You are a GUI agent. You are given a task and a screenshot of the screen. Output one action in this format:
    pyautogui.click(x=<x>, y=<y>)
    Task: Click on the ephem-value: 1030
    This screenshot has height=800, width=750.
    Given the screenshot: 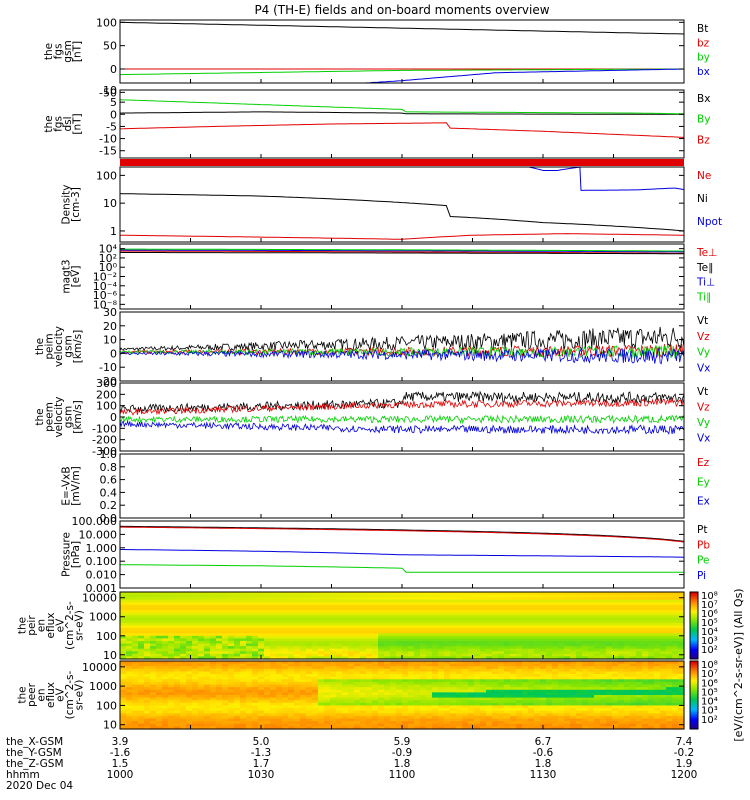 What is the action you would take?
    pyautogui.click(x=261, y=775)
    